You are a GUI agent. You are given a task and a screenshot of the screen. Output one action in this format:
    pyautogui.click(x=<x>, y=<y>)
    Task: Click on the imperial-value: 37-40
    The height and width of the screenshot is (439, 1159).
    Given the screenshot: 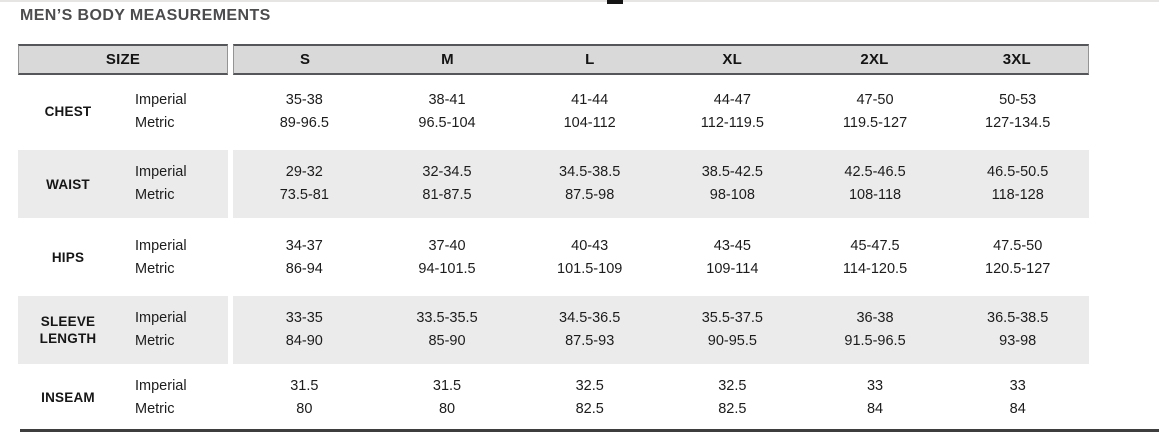 What is the action you would take?
    pyautogui.click(x=447, y=245)
    